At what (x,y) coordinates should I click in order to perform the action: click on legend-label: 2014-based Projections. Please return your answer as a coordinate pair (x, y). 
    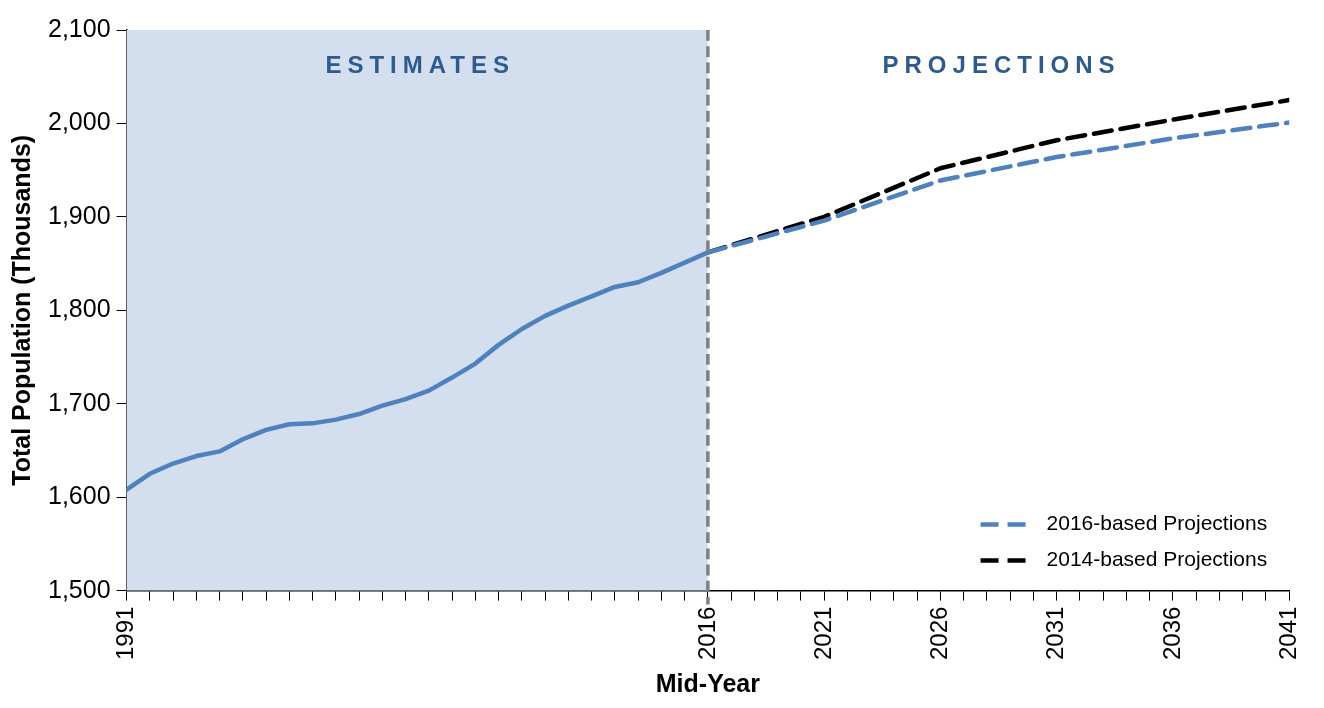
    Looking at the image, I should click on (1157, 559).